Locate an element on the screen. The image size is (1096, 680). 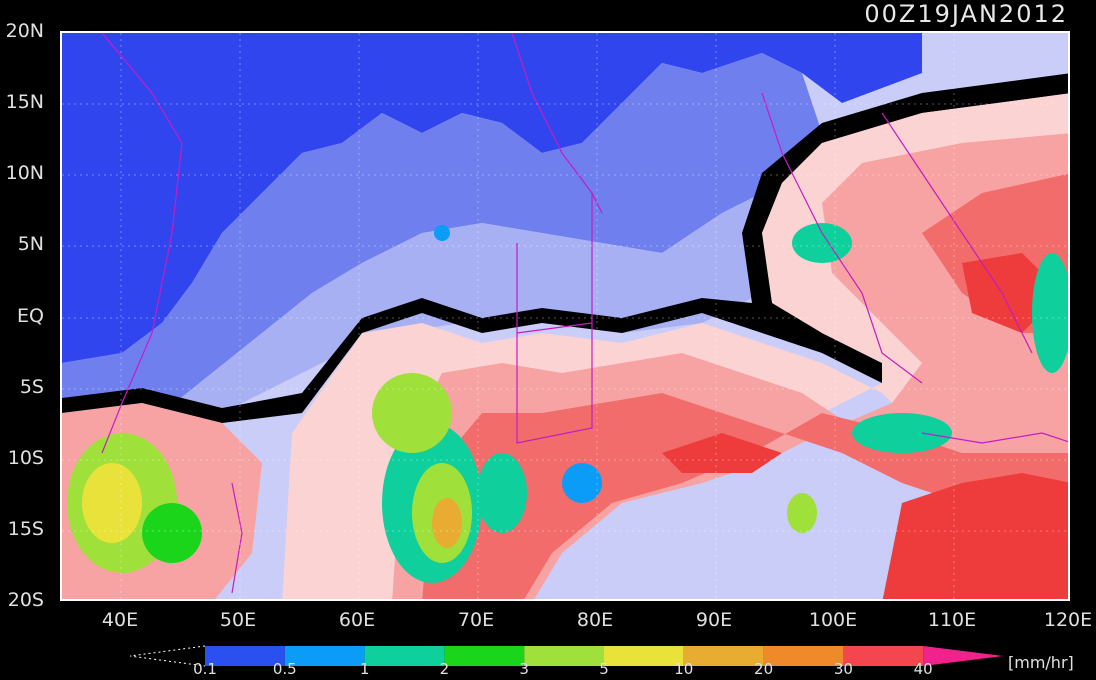
lon-label-60e: 60E is located at coordinates (357, 620).